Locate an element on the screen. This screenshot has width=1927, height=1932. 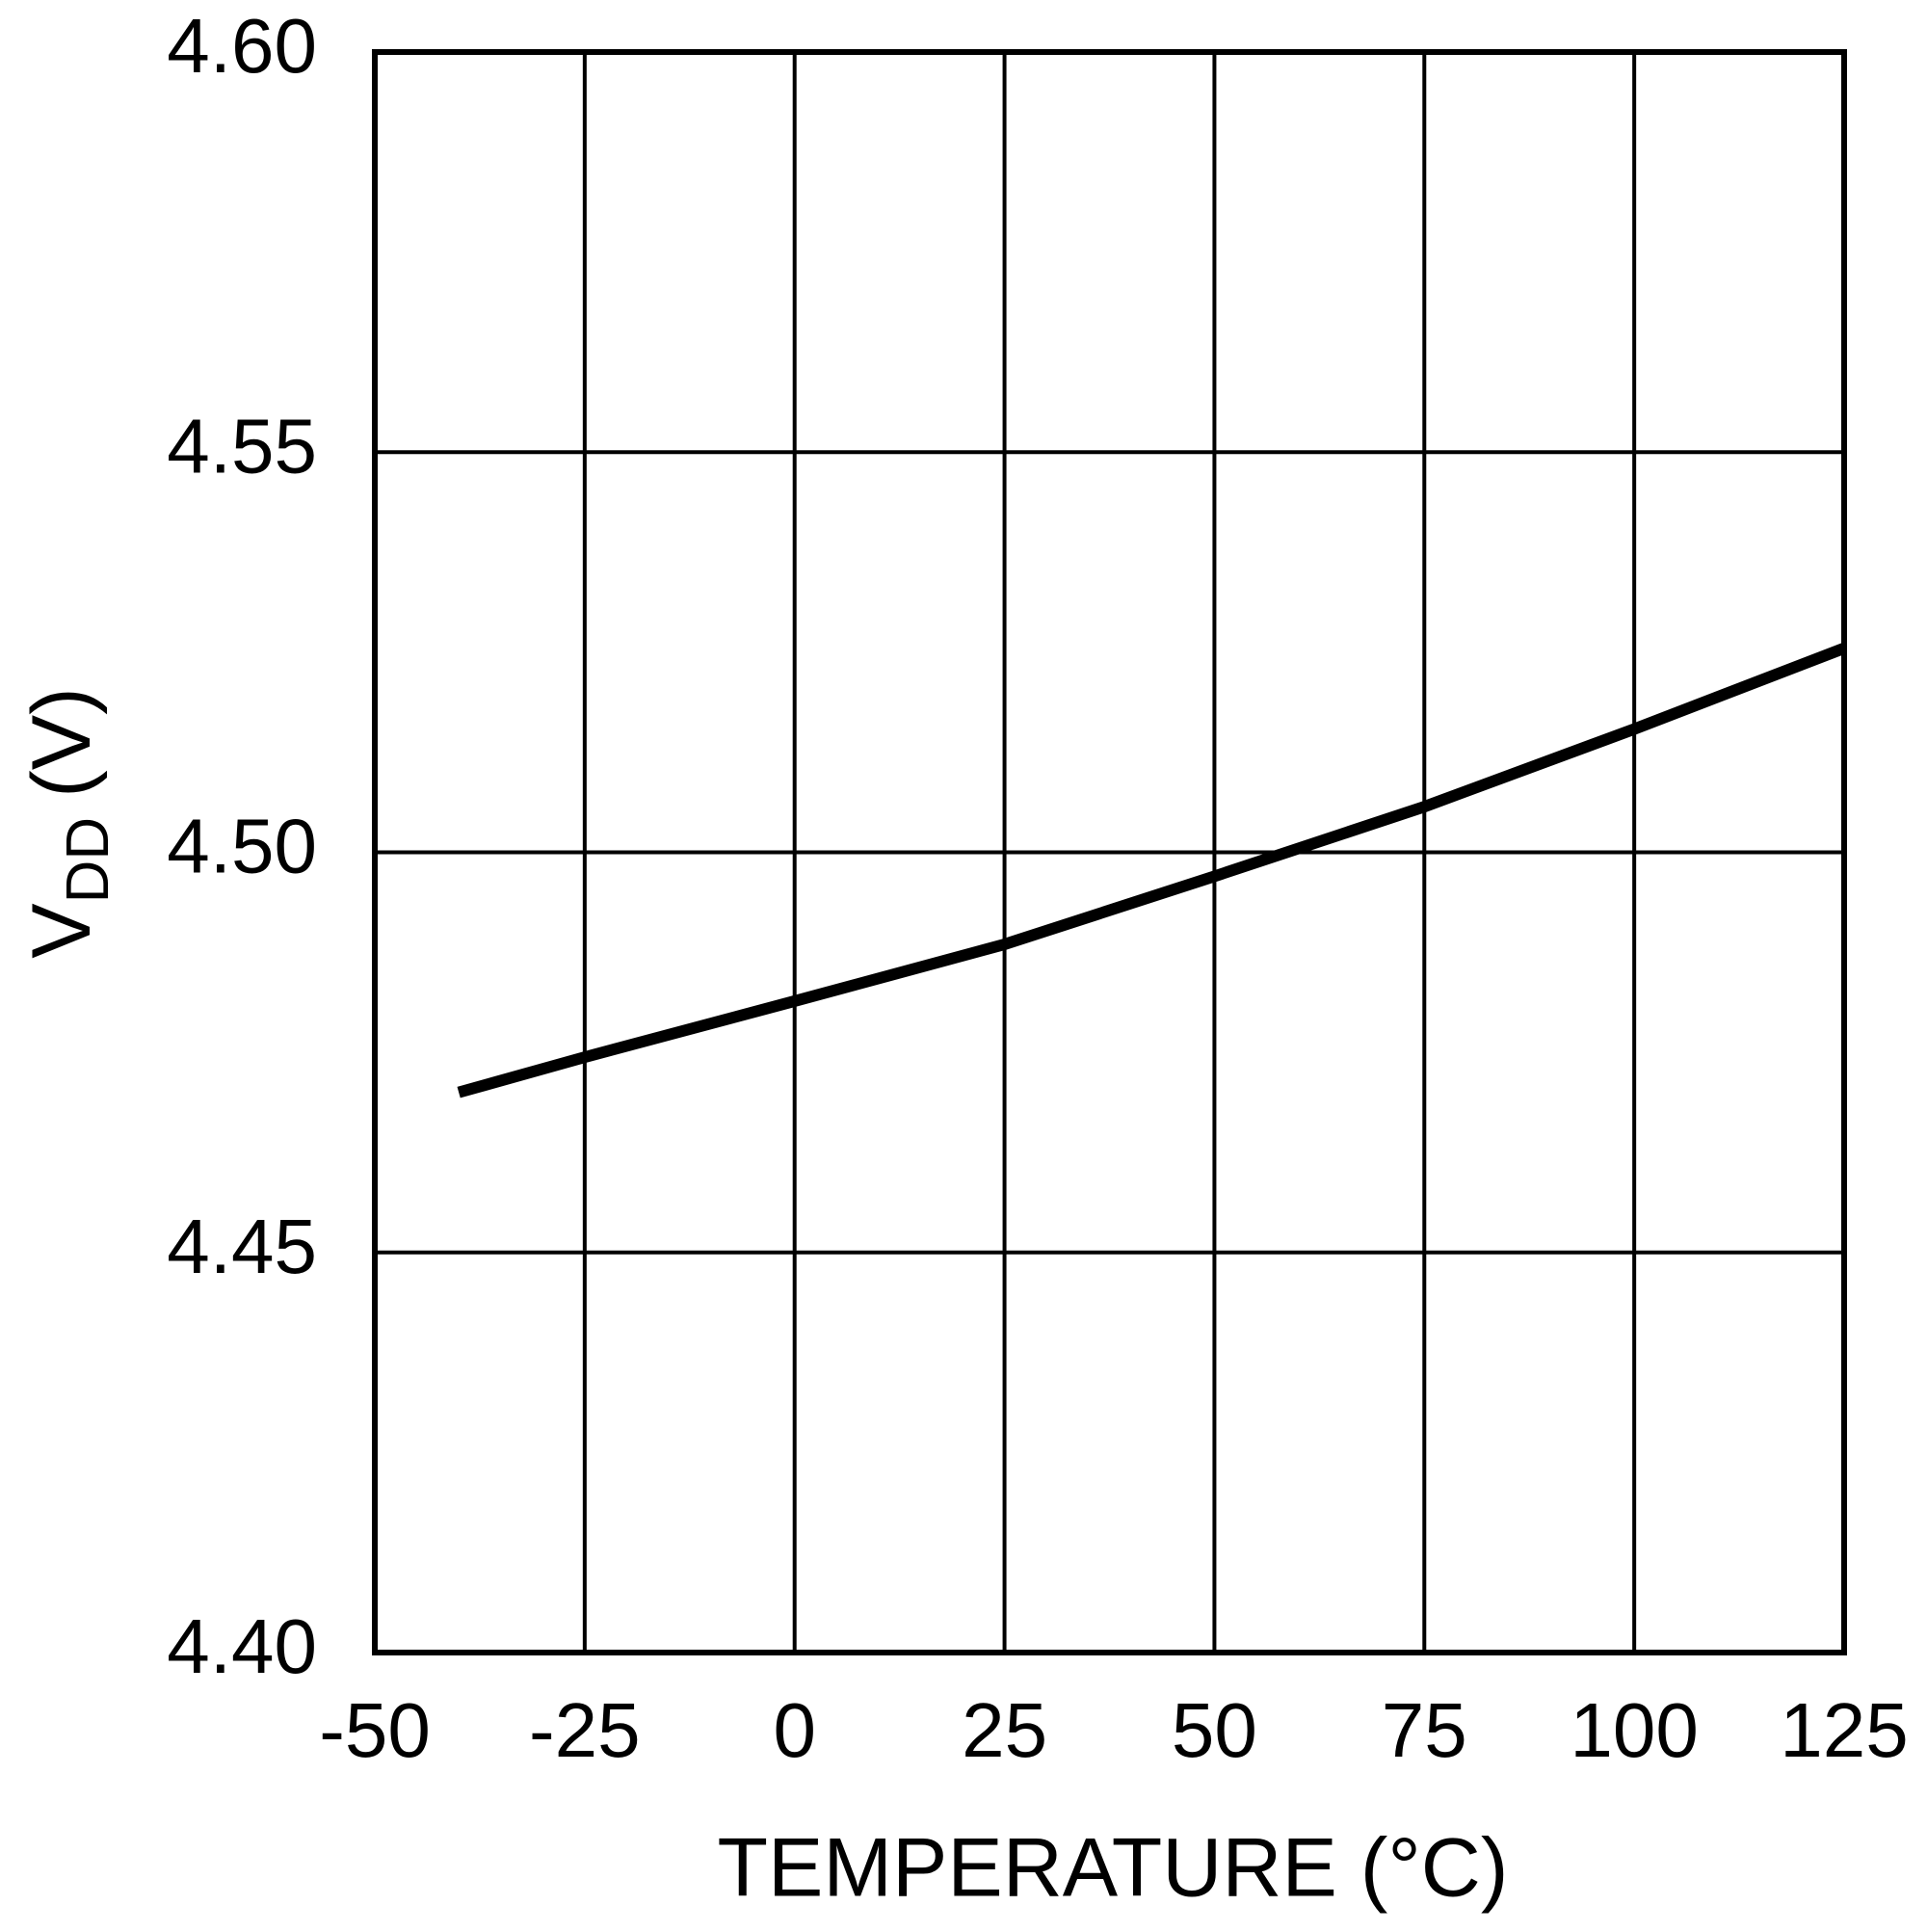
y-label-subscript: DD is located at coordinates (88, 860).